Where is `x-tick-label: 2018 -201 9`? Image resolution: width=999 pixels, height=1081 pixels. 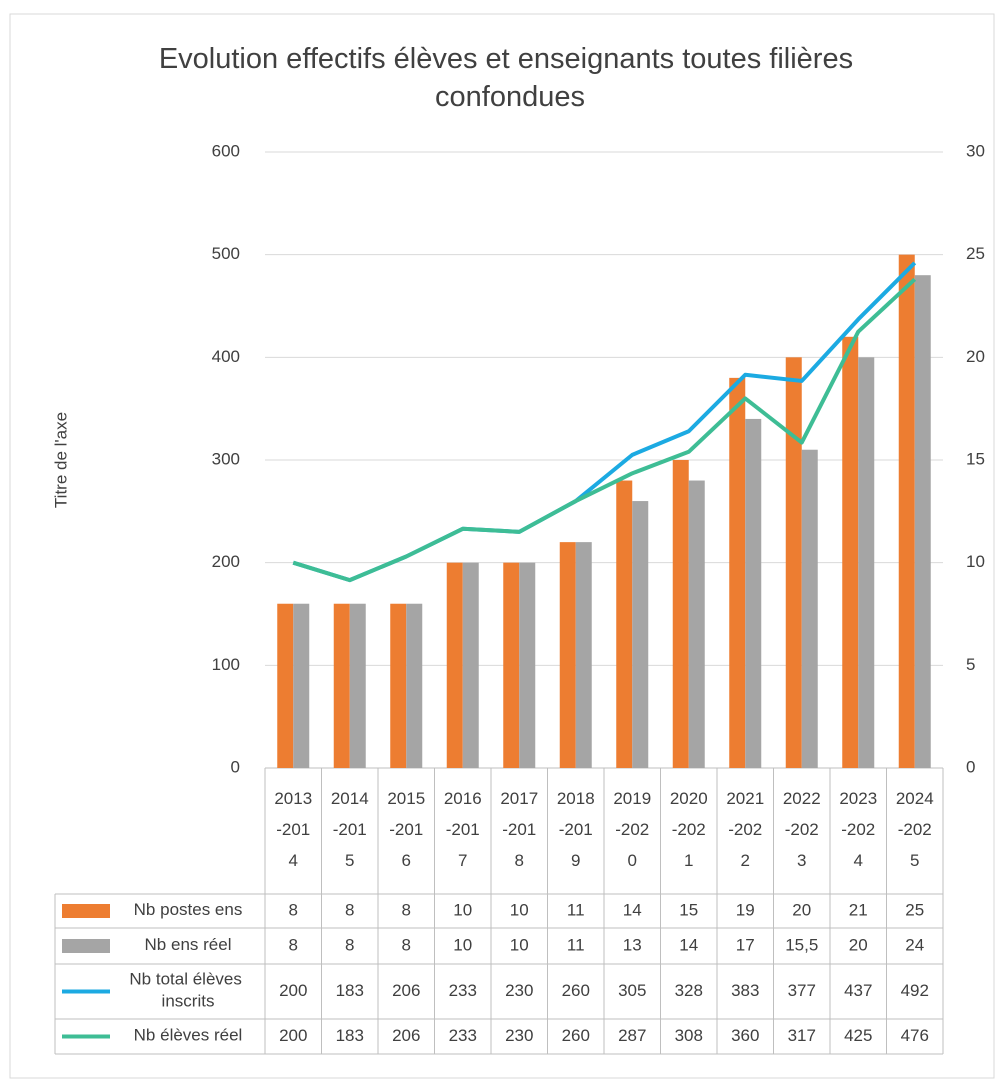
x-tick-label: 2018 -201 9 is located at coordinates (576, 829).